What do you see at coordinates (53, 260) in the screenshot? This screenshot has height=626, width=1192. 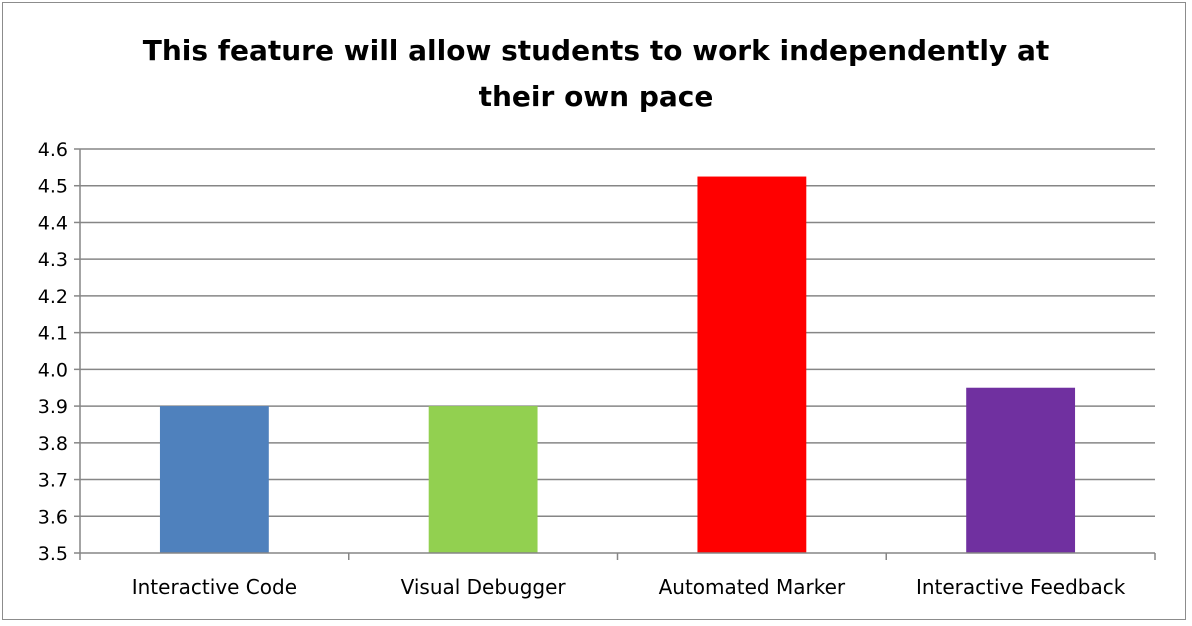 I see `y-tick-label: 4.3` at bounding box center [53, 260].